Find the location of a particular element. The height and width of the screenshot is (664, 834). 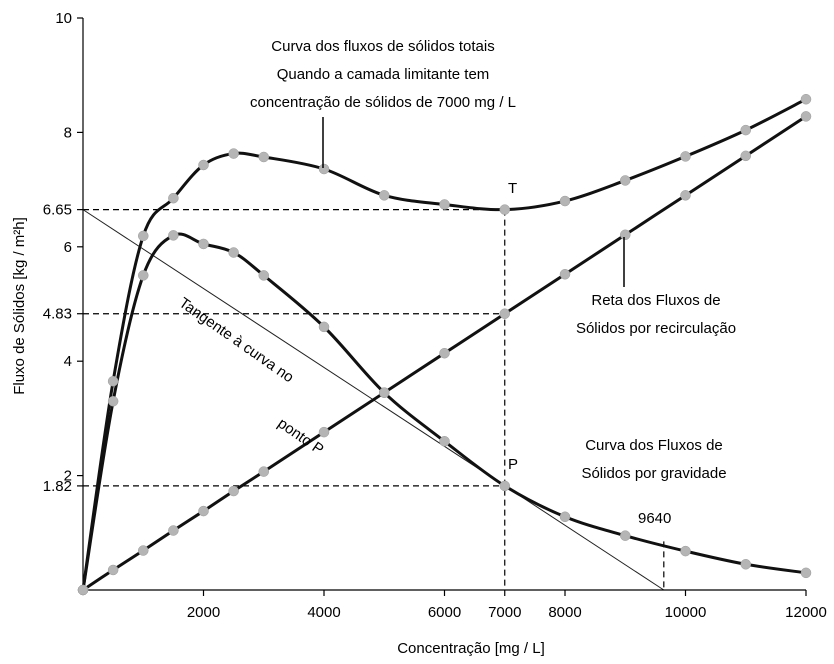

y-tick-label: 8 is located at coordinates (68, 132).